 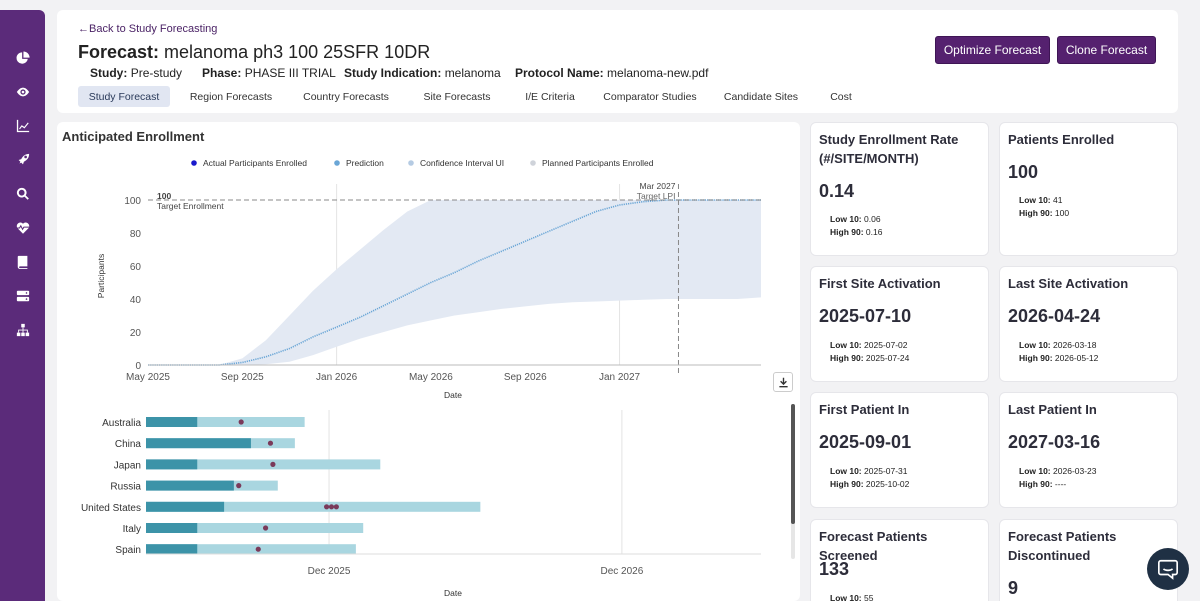 What do you see at coordinates (1041, 200) in the screenshot?
I see `stat-low: Low 10: 41` at bounding box center [1041, 200].